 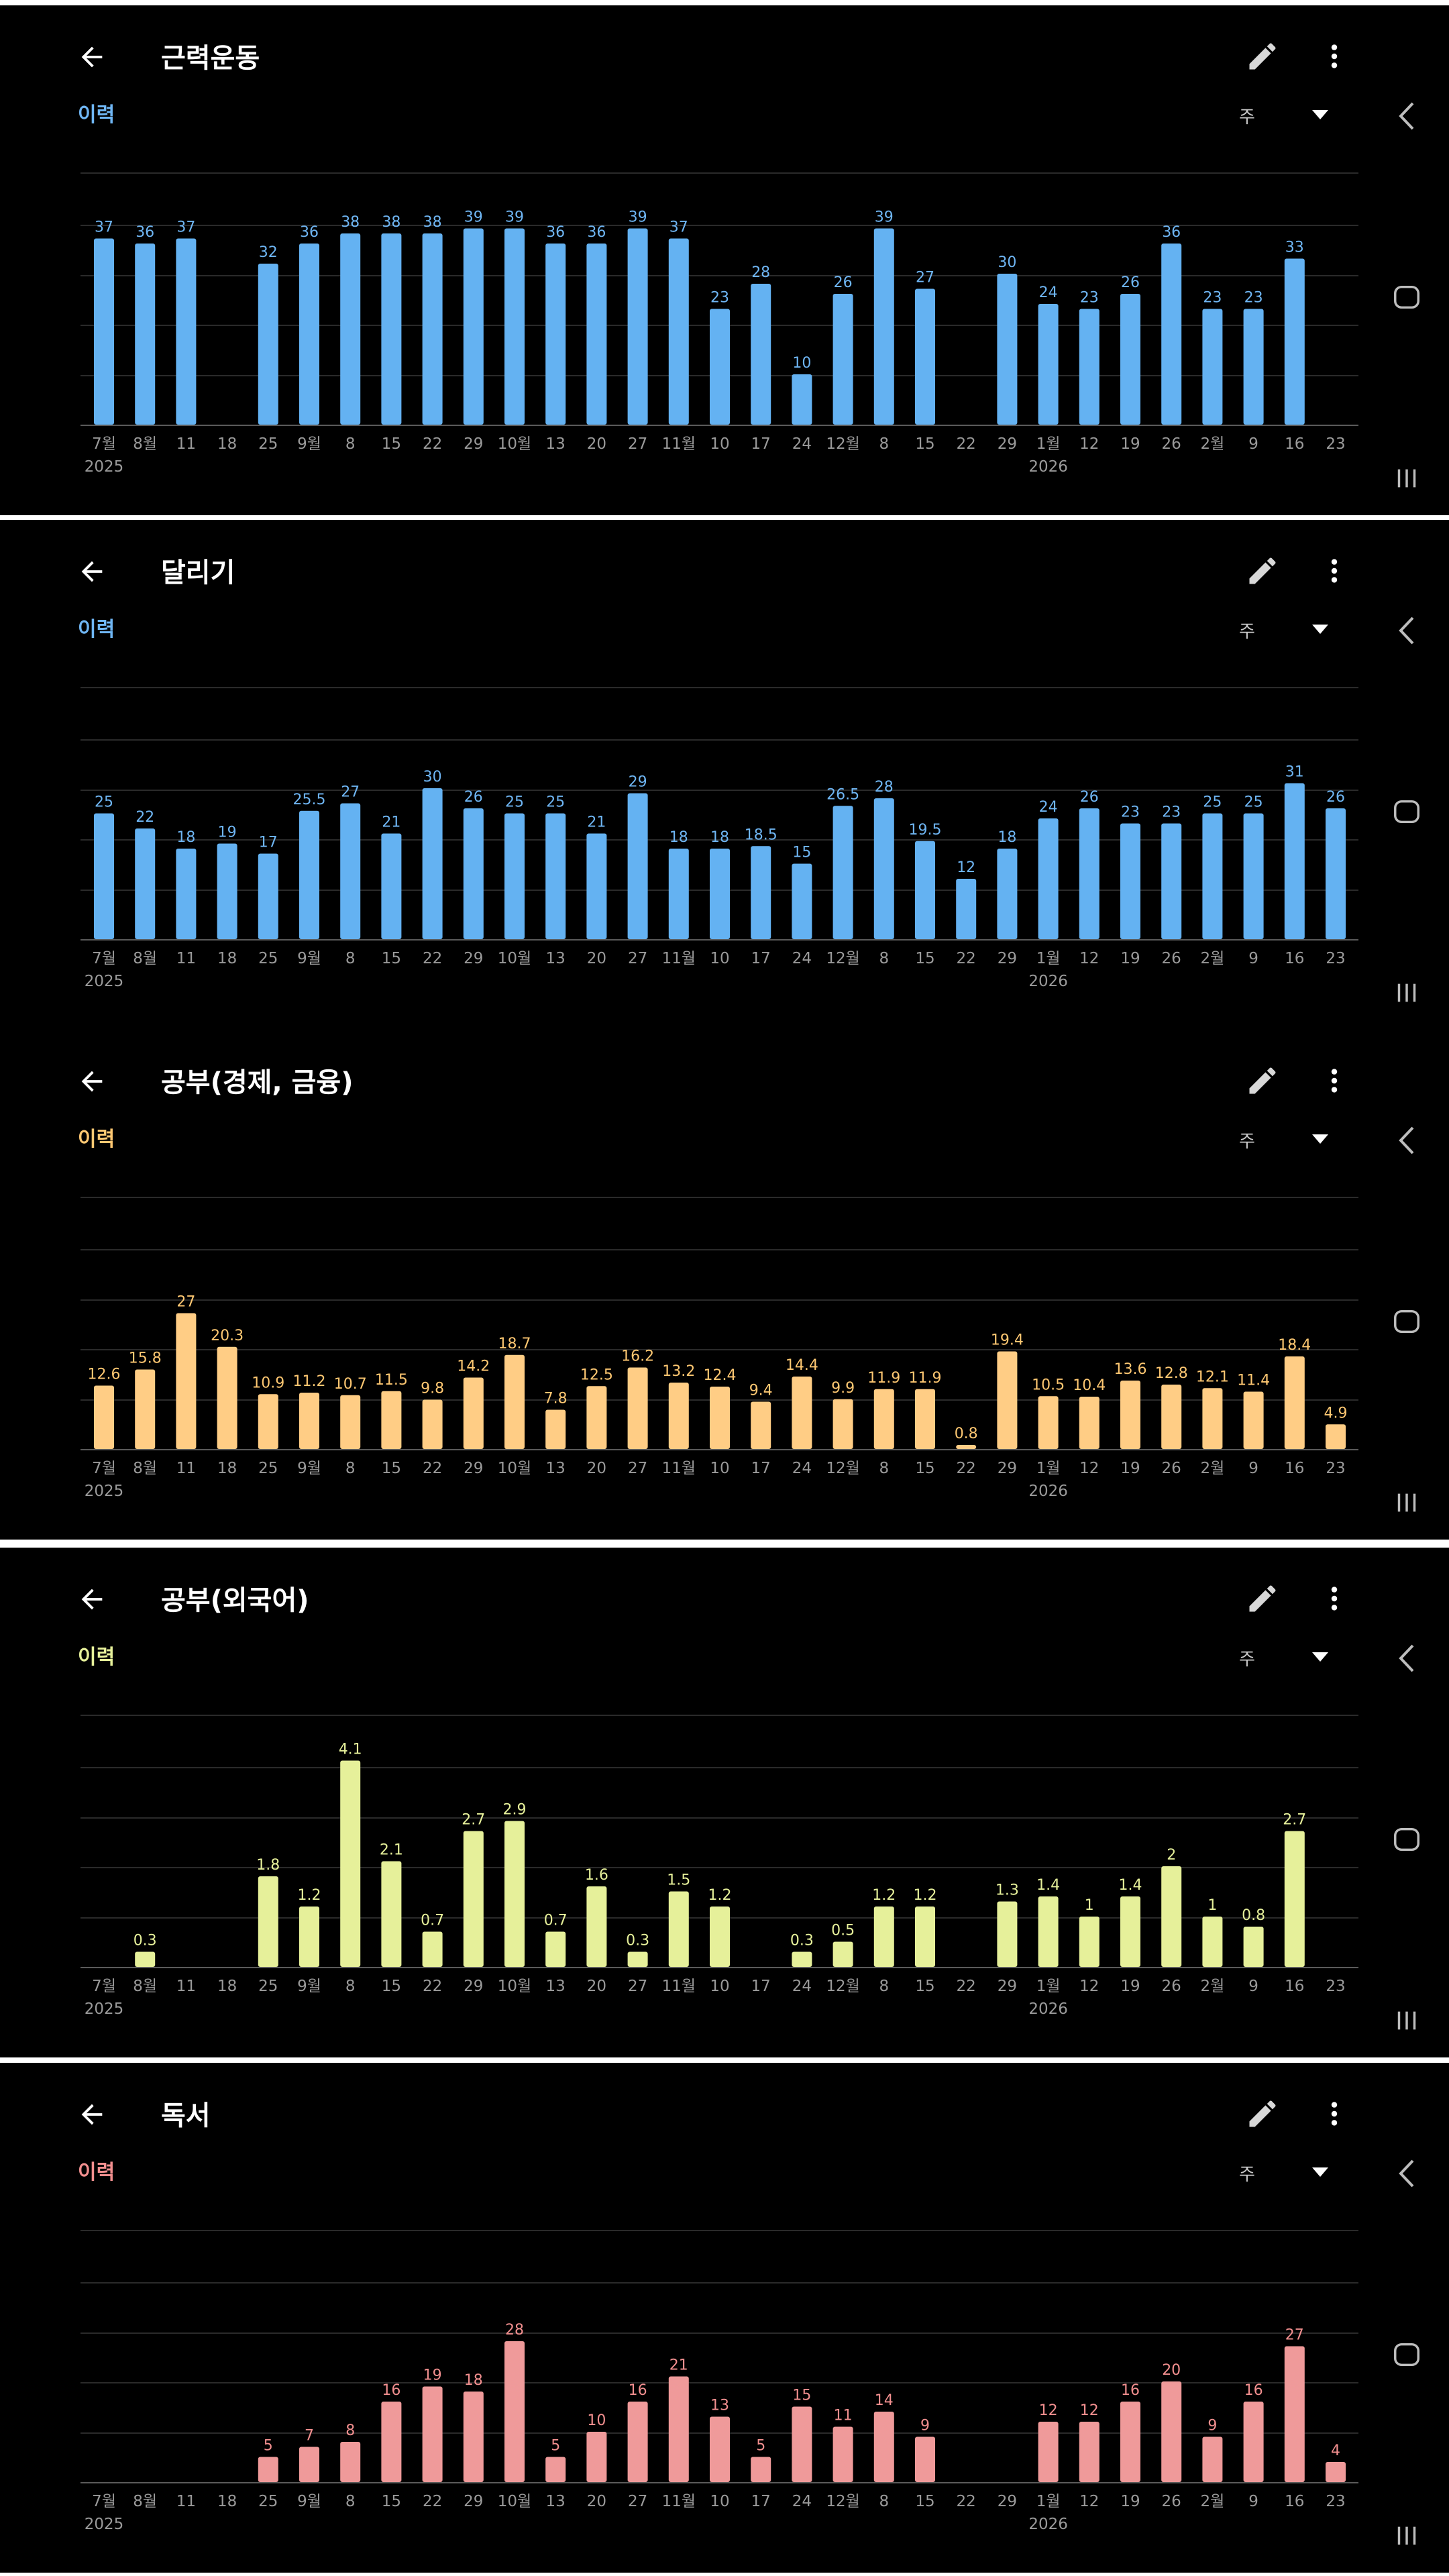 What do you see at coordinates (1048, 1986) in the screenshot?
I see `x-tick-label: 1월` at bounding box center [1048, 1986].